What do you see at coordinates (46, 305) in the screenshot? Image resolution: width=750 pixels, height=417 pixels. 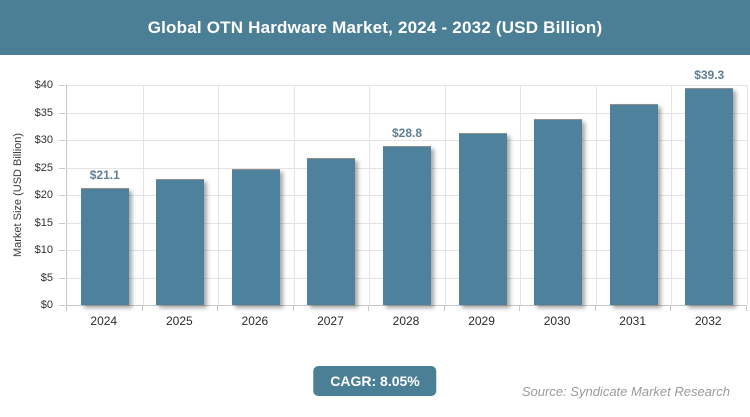 I see `y-axis-tick-label: $0` at bounding box center [46, 305].